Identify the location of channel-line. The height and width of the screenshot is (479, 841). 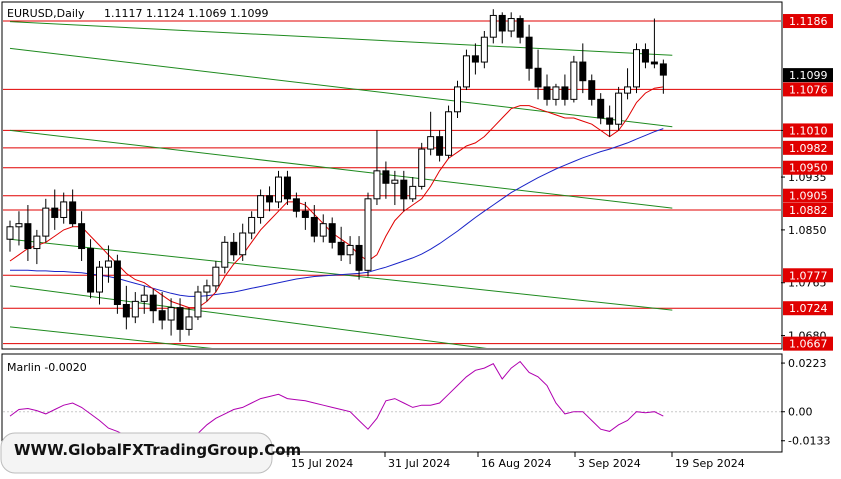
(341, 169).